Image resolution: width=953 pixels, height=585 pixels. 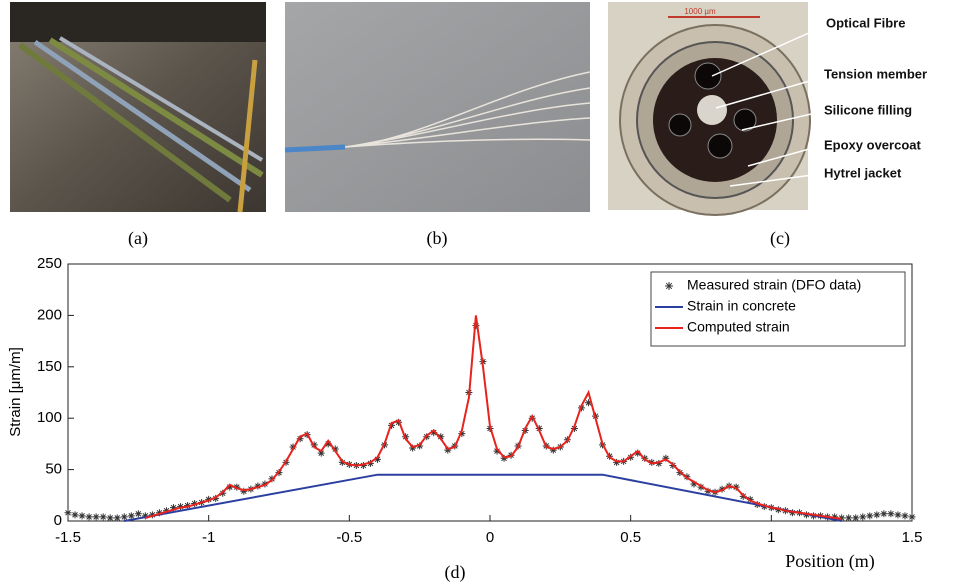 What do you see at coordinates (58, 520) in the screenshot?
I see `y-tick-label: 0` at bounding box center [58, 520].